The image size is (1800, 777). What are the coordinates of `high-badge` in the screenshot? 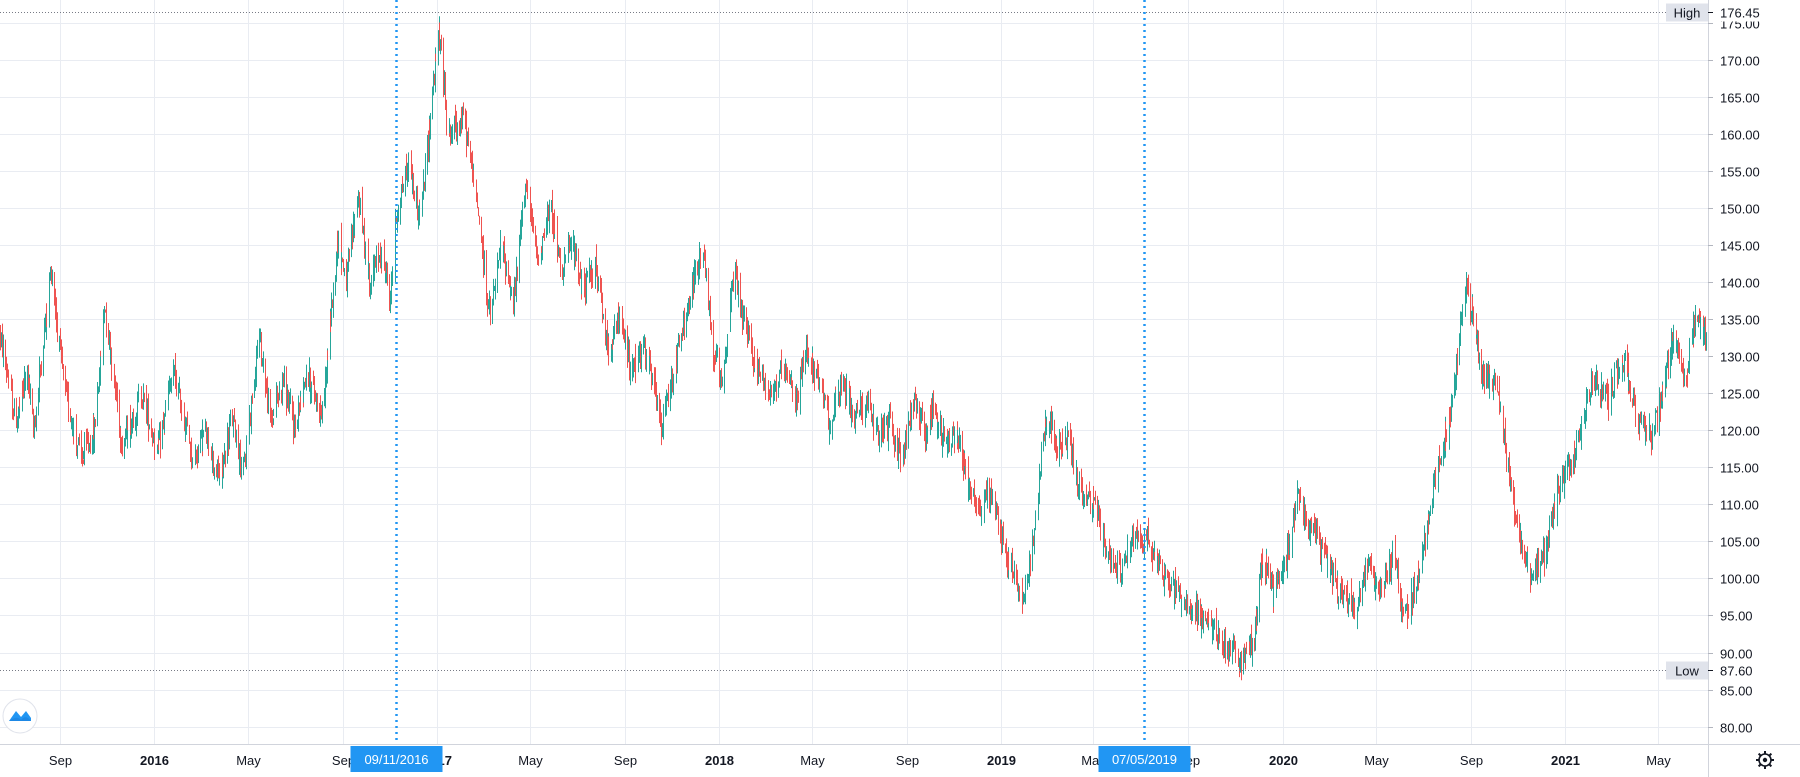 It's located at (1687, 12).